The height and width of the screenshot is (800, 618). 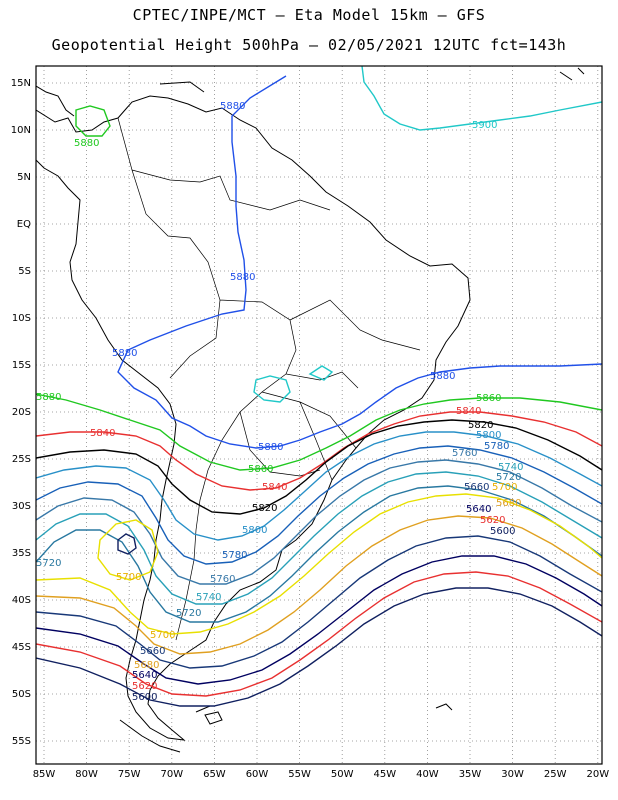 I want to click on contour-5620-line, so click(x=319, y=634).